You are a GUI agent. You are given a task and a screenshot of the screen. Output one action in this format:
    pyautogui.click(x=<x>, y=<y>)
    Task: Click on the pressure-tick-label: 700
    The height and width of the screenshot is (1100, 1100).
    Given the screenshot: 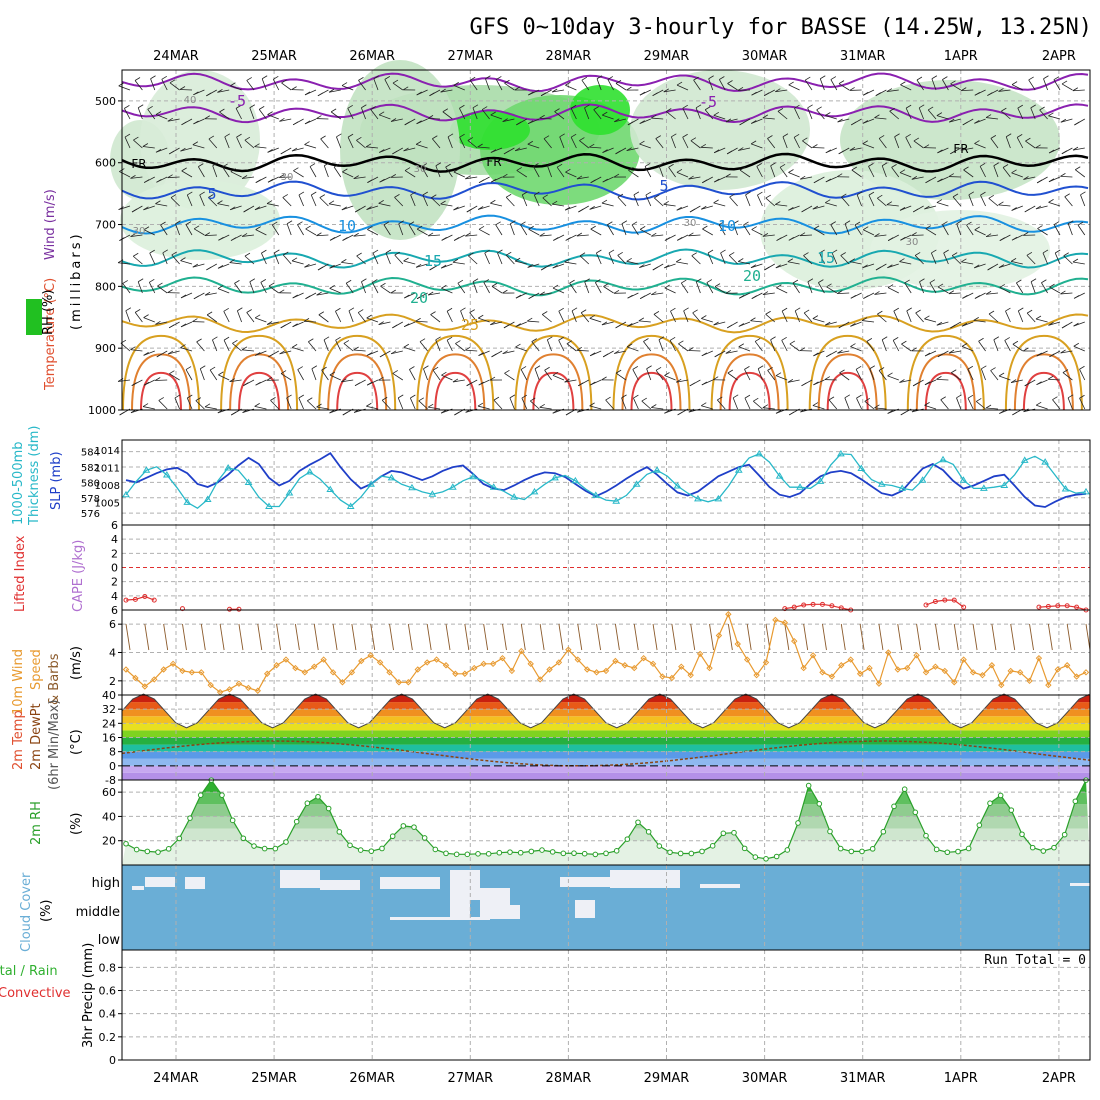 What is the action you would take?
    pyautogui.click(x=105, y=225)
    